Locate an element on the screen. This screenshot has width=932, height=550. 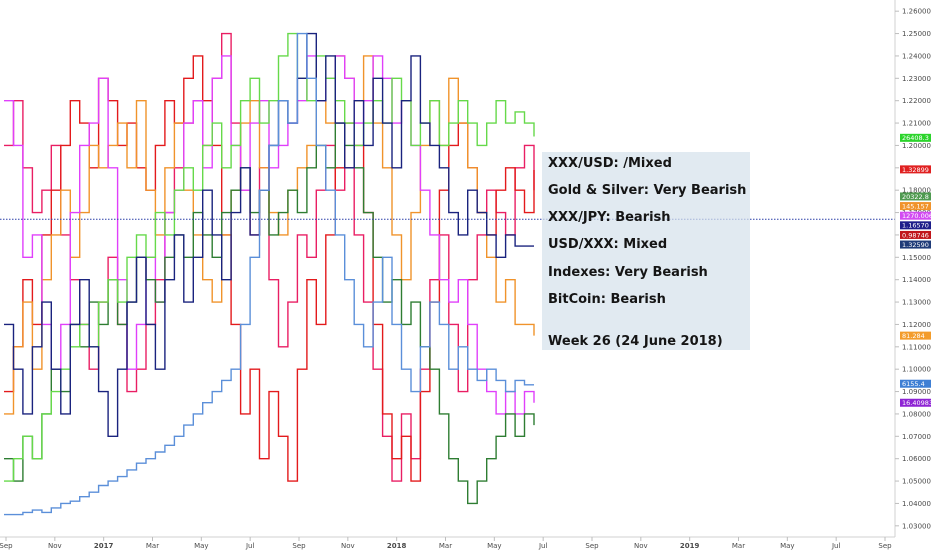
y-tick-label: 1.22000 is located at coordinates (916, 101).